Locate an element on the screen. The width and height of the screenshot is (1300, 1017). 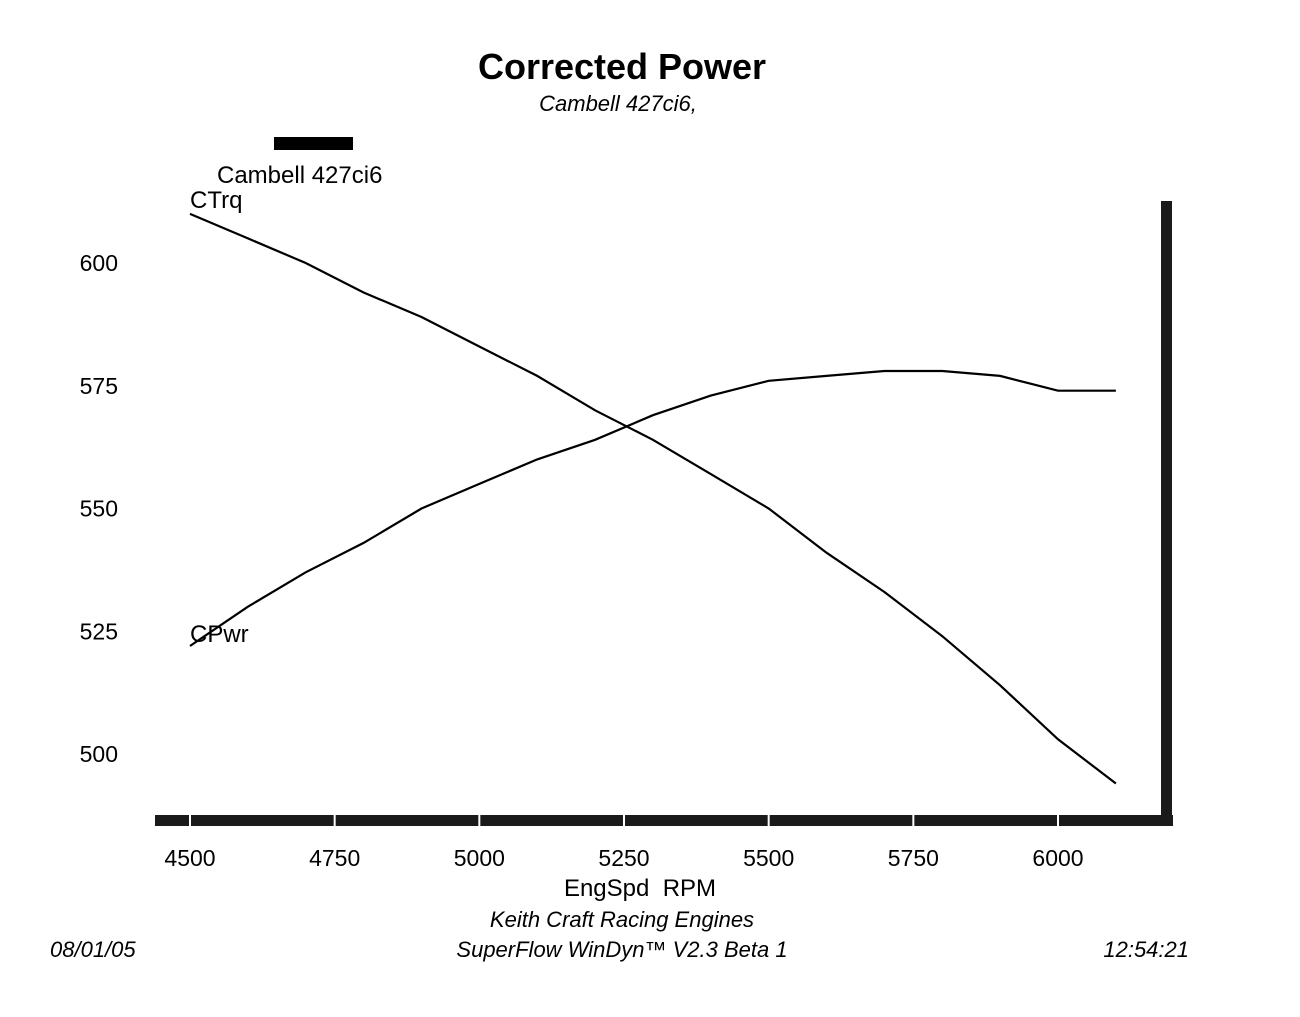
footer-company: Keith Craft Racing Engines is located at coordinates (622, 919).